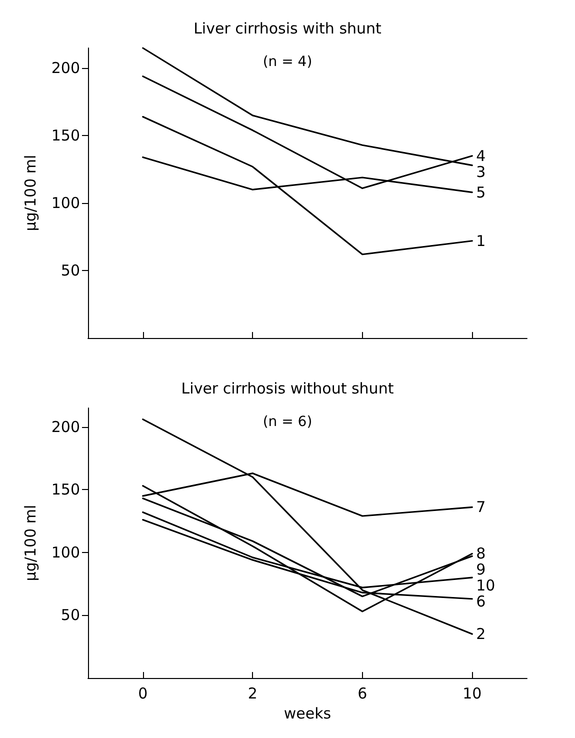 The image size is (575, 738). Describe the element at coordinates (481, 569) in the screenshot. I see `series-label: 9` at that location.